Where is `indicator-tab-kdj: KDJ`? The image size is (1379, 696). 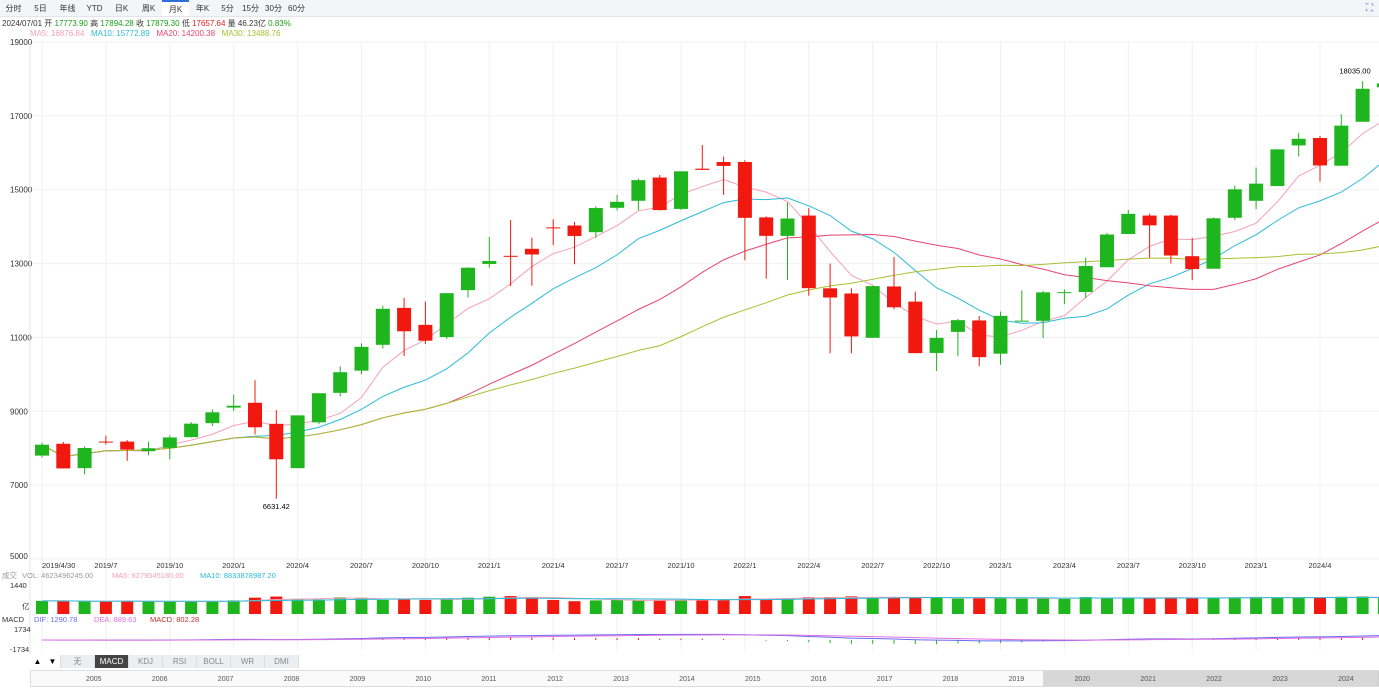
indicator-tab-kdj: KDJ is located at coordinates (146, 661).